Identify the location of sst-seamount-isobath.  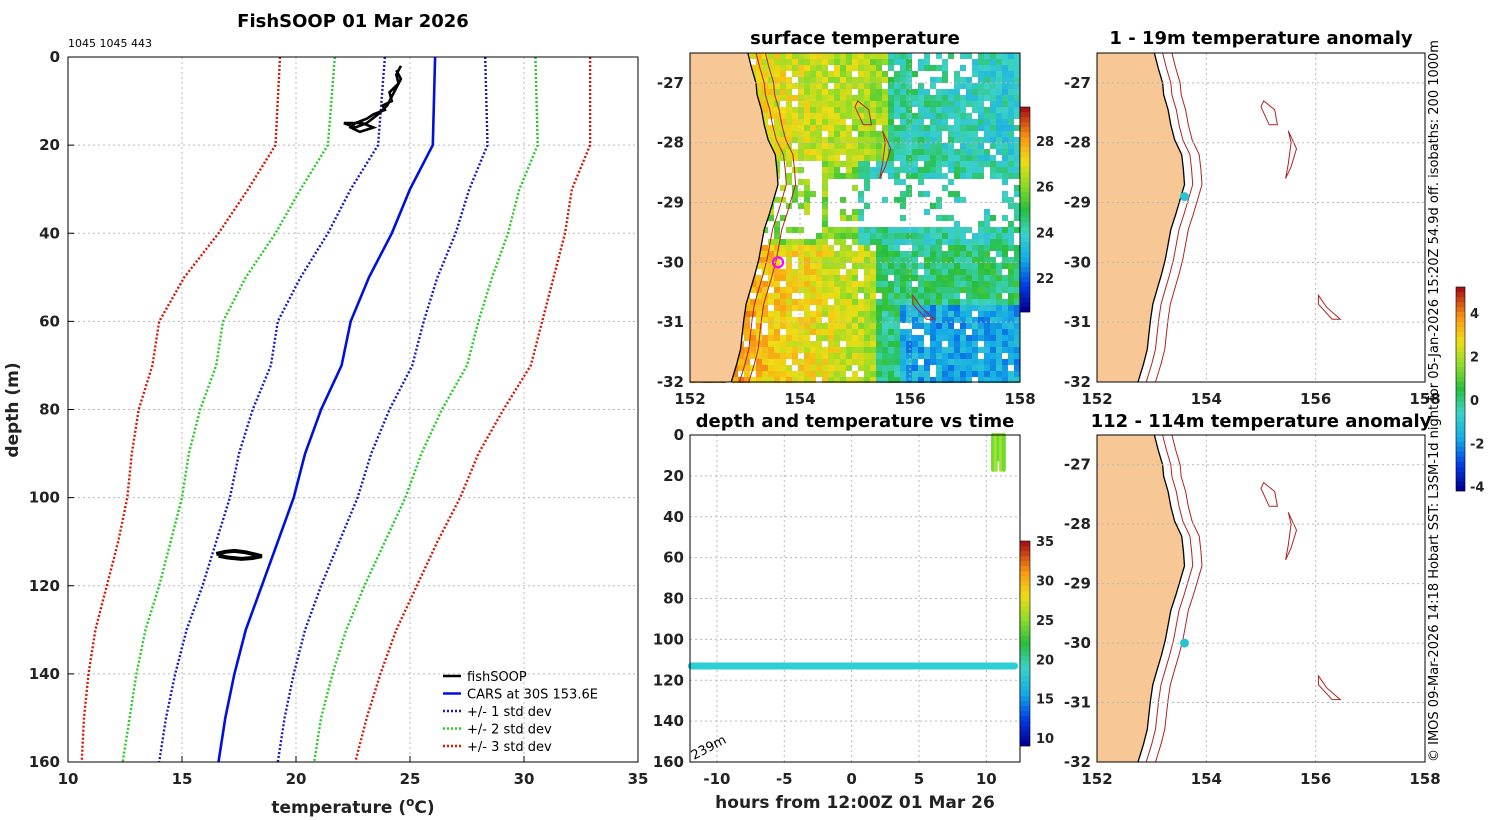
(863, 113).